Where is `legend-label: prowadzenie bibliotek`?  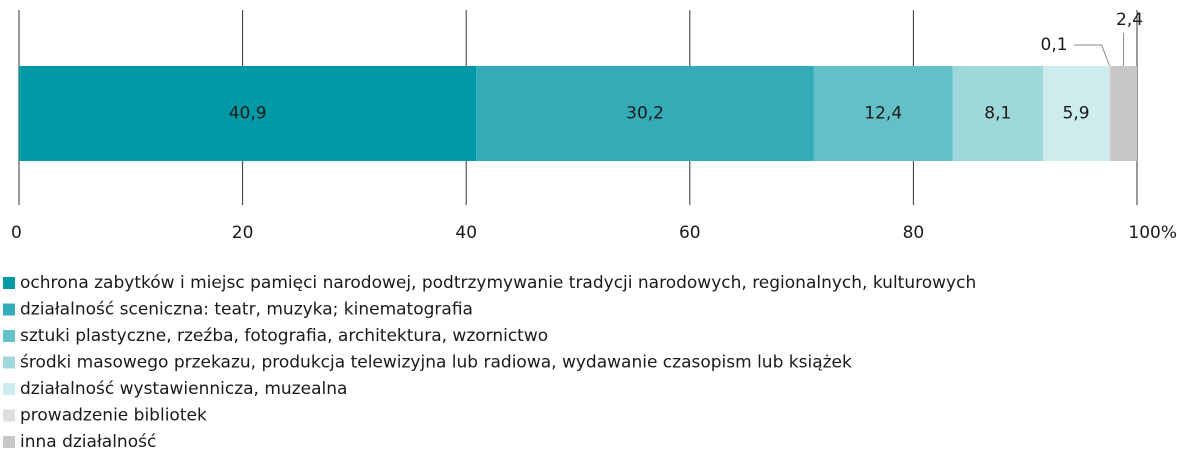
legend-label: prowadzenie bibliotek is located at coordinates (113, 416).